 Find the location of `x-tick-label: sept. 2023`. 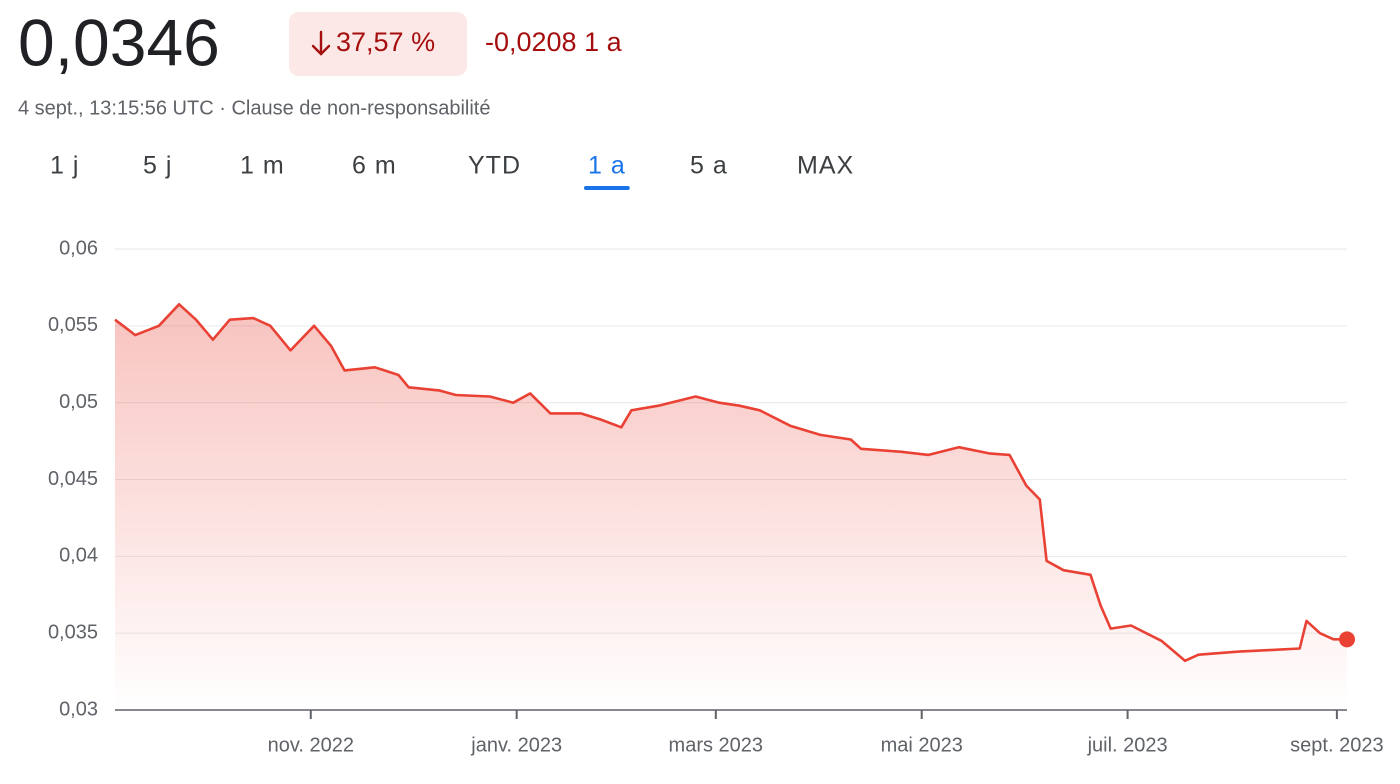

x-tick-label: sept. 2023 is located at coordinates (1336, 745).